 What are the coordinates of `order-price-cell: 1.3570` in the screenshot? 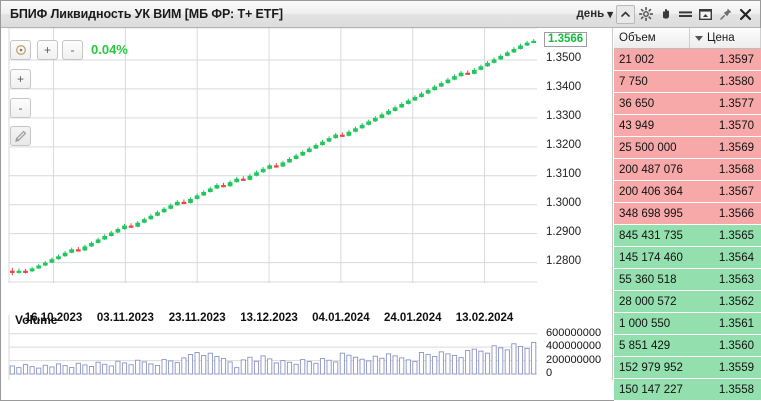 It's located at (736, 125).